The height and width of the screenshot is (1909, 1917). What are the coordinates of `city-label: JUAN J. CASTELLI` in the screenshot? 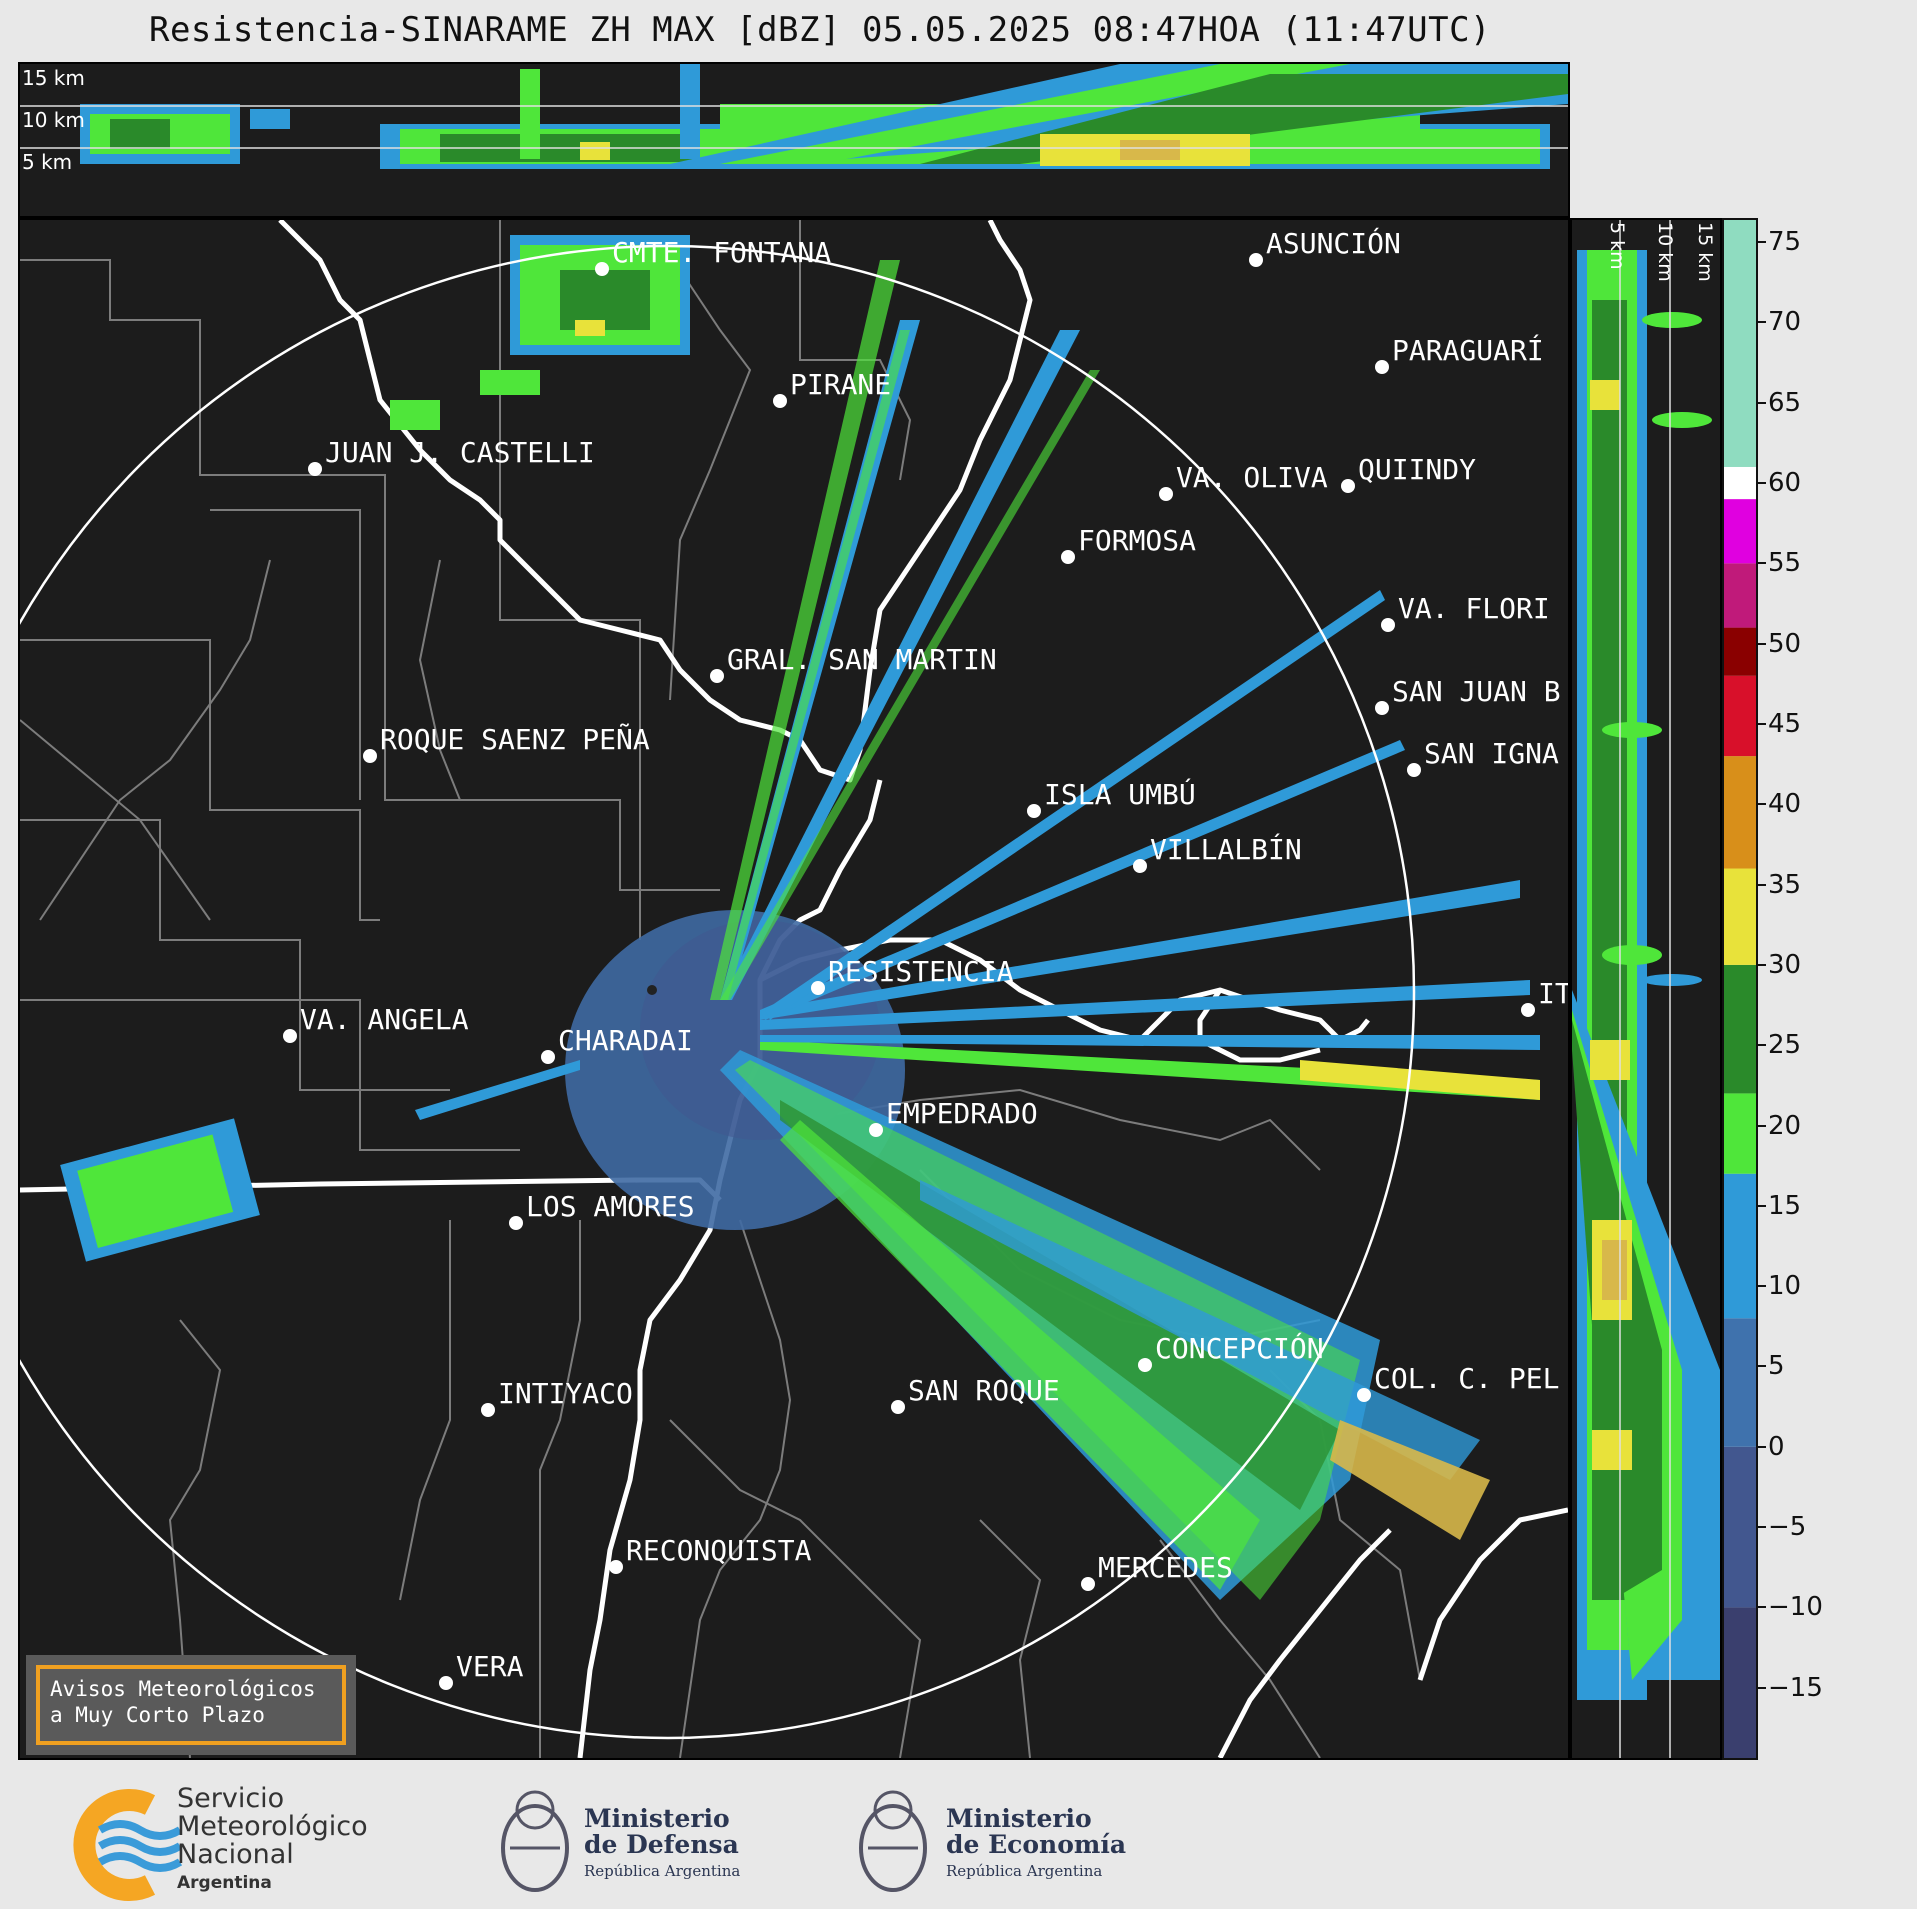 It's located at (460, 452).